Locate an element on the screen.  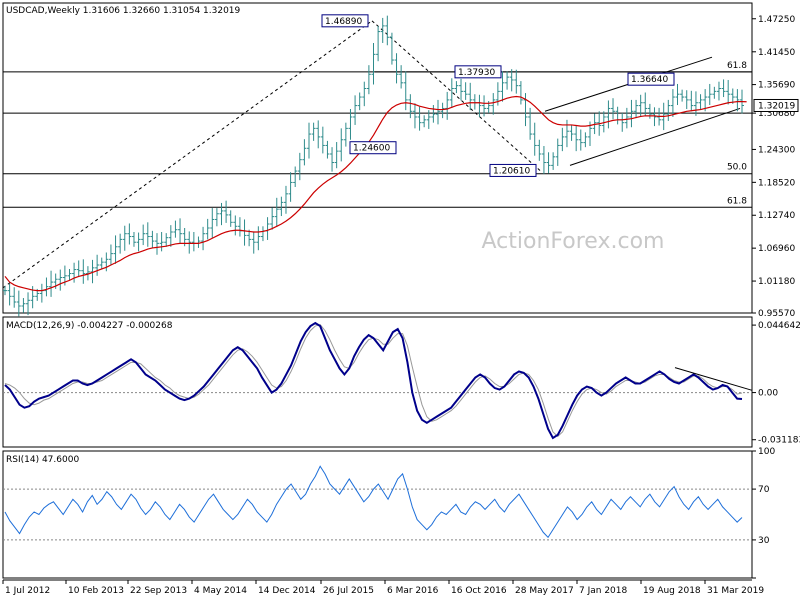
price-y-tick-label: 1.12740 is located at coordinates (776, 216).